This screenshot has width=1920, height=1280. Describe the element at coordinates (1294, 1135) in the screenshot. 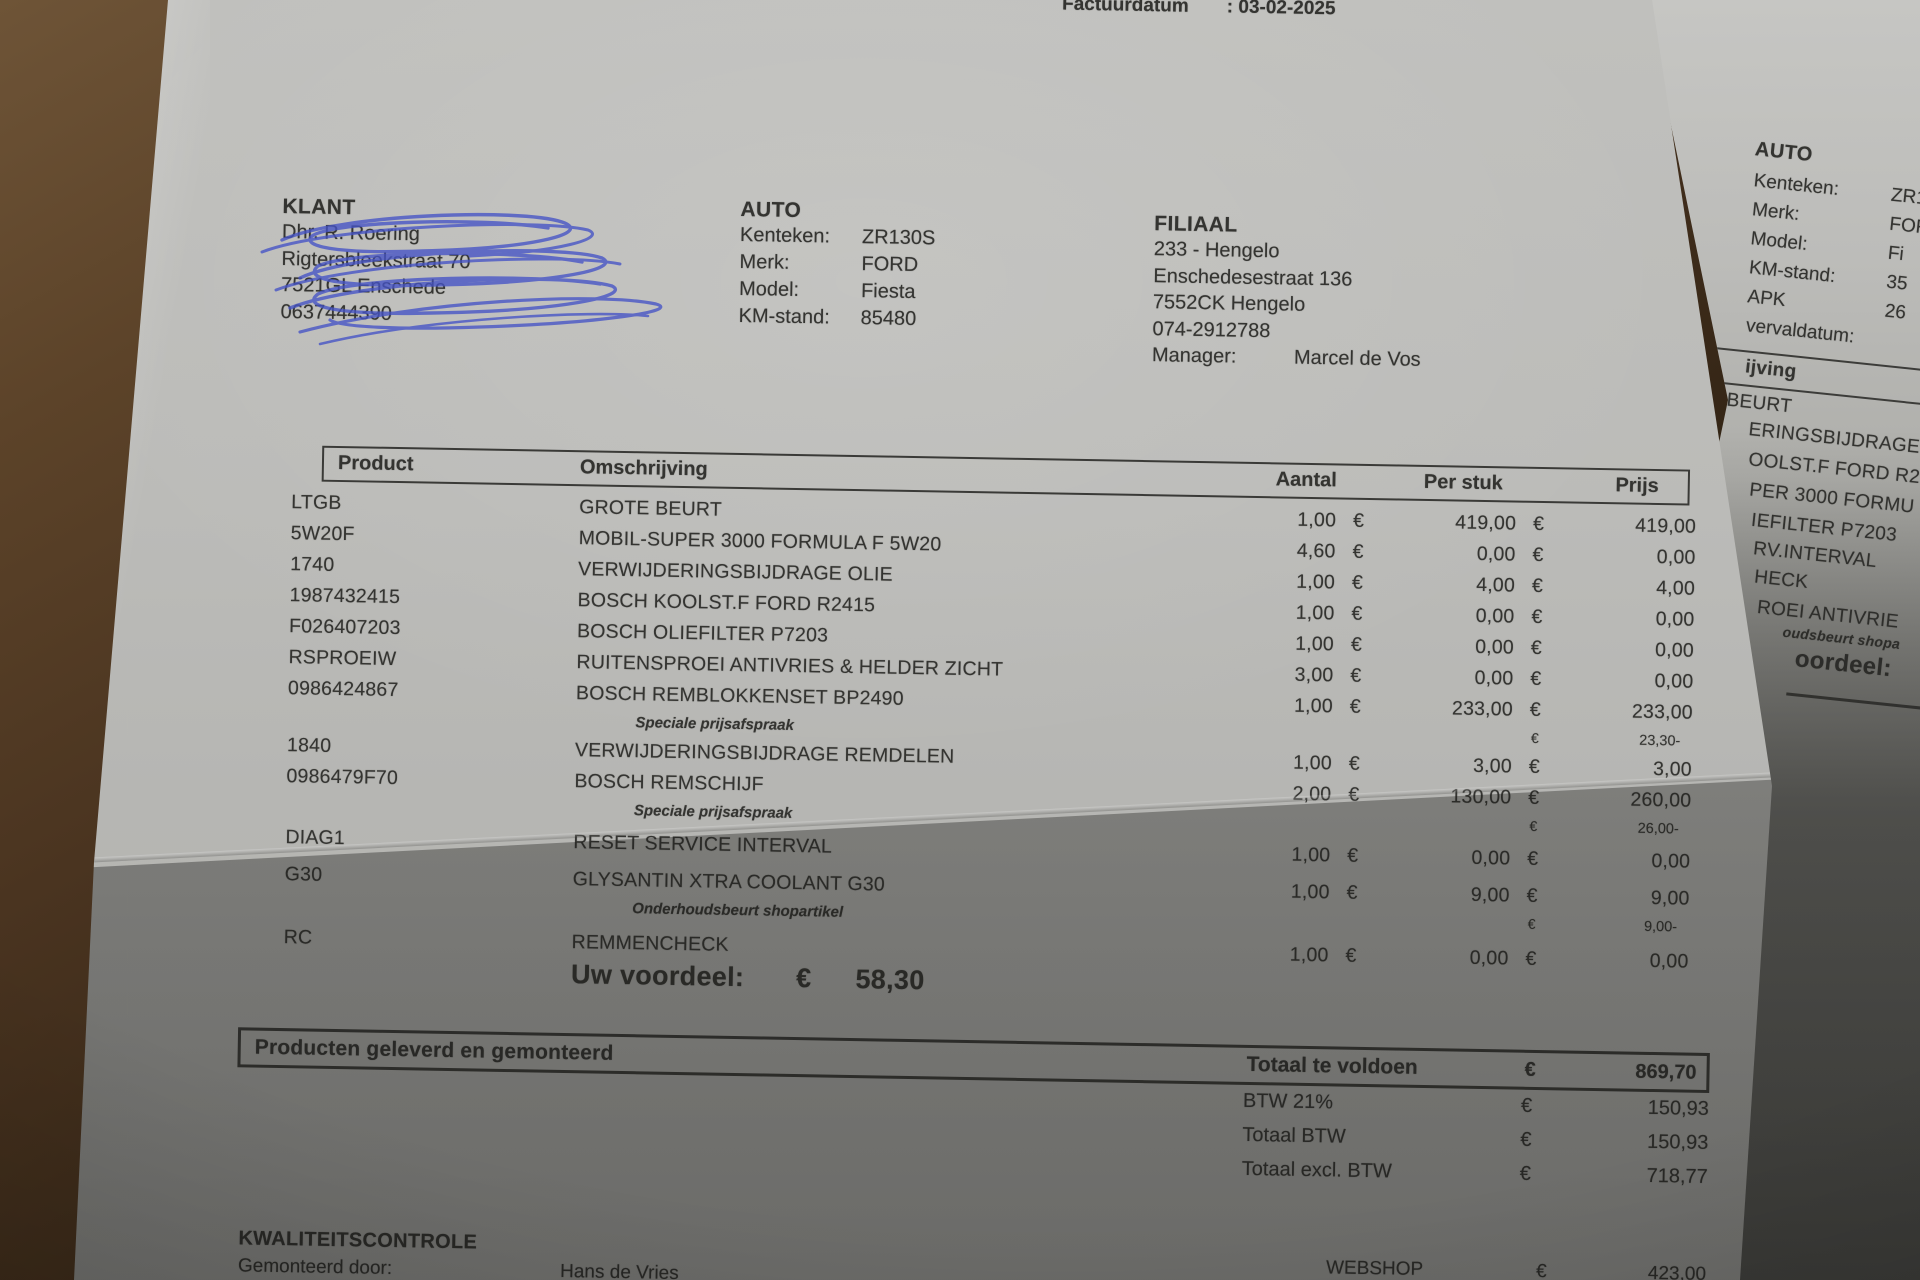

I see `vat-label: Totaal BTW` at that location.